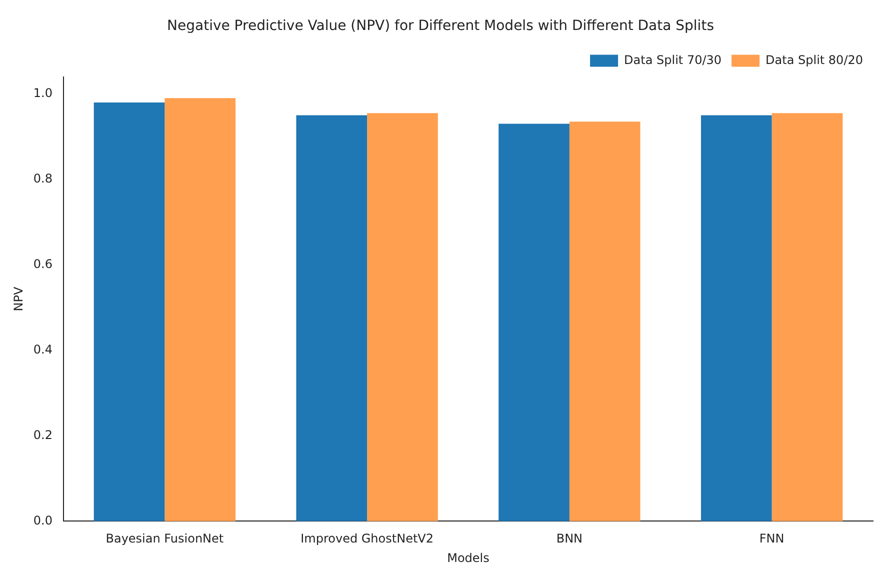 Image resolution: width=891 pixels, height=576 pixels. Describe the element at coordinates (18, 299) in the screenshot. I see `y-axis-title: NPV` at that location.